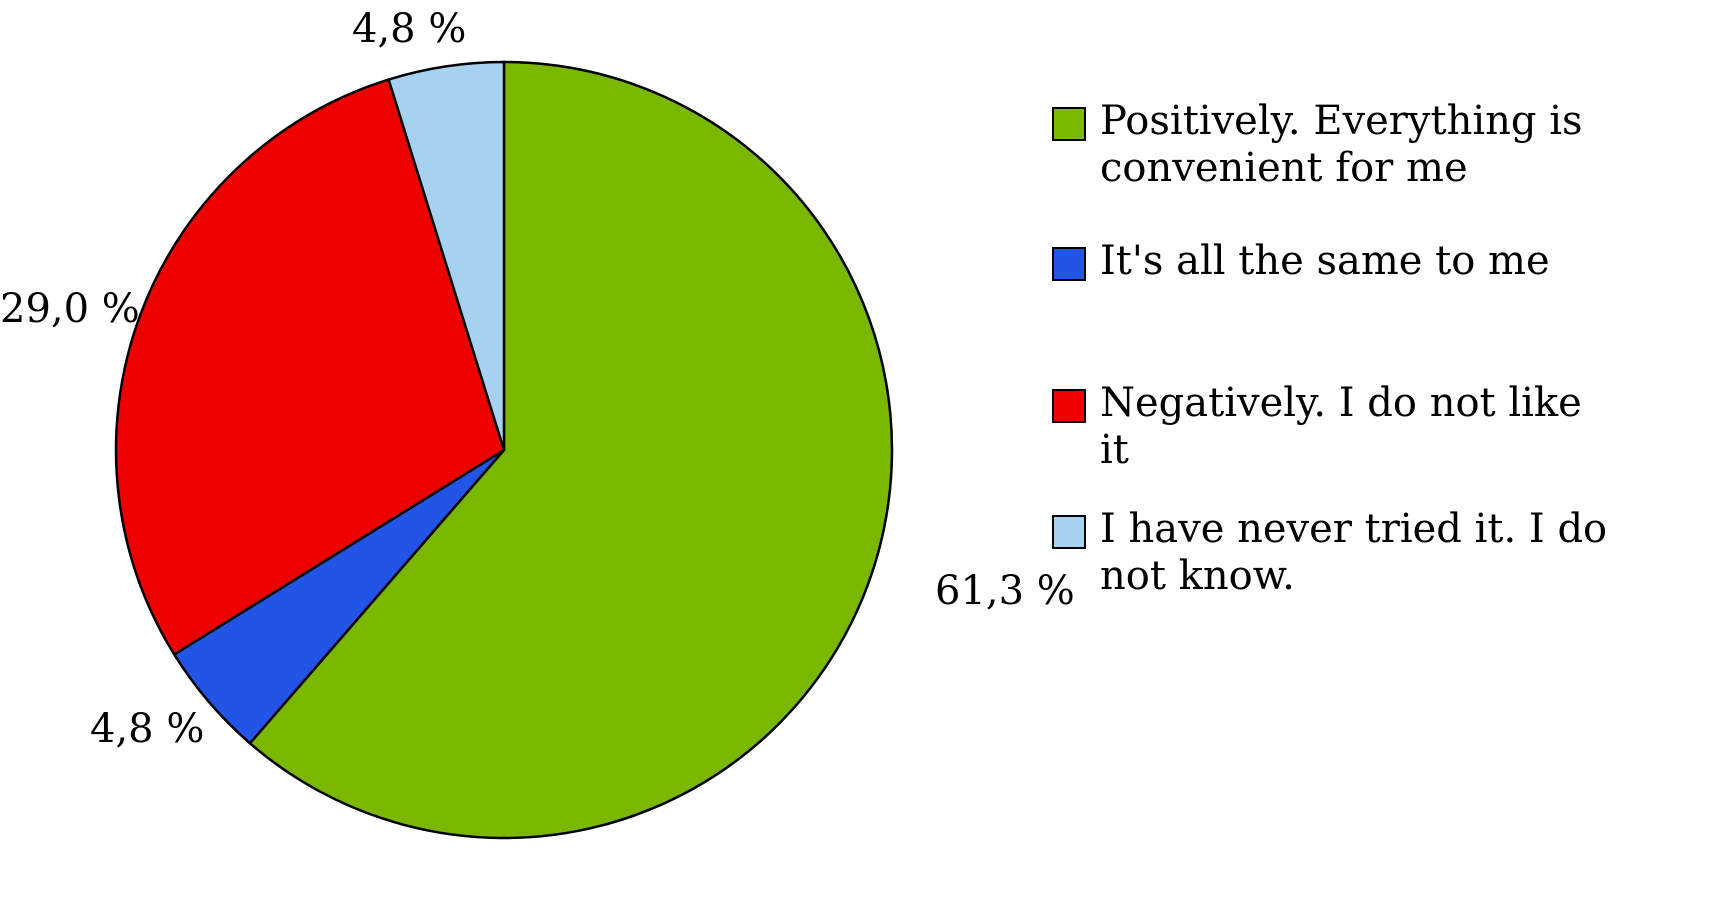 This screenshot has width=1727, height=918. What do you see at coordinates (1354, 552) in the screenshot?
I see `legend-label-never-tried: I have never tried it. I do not know.` at bounding box center [1354, 552].